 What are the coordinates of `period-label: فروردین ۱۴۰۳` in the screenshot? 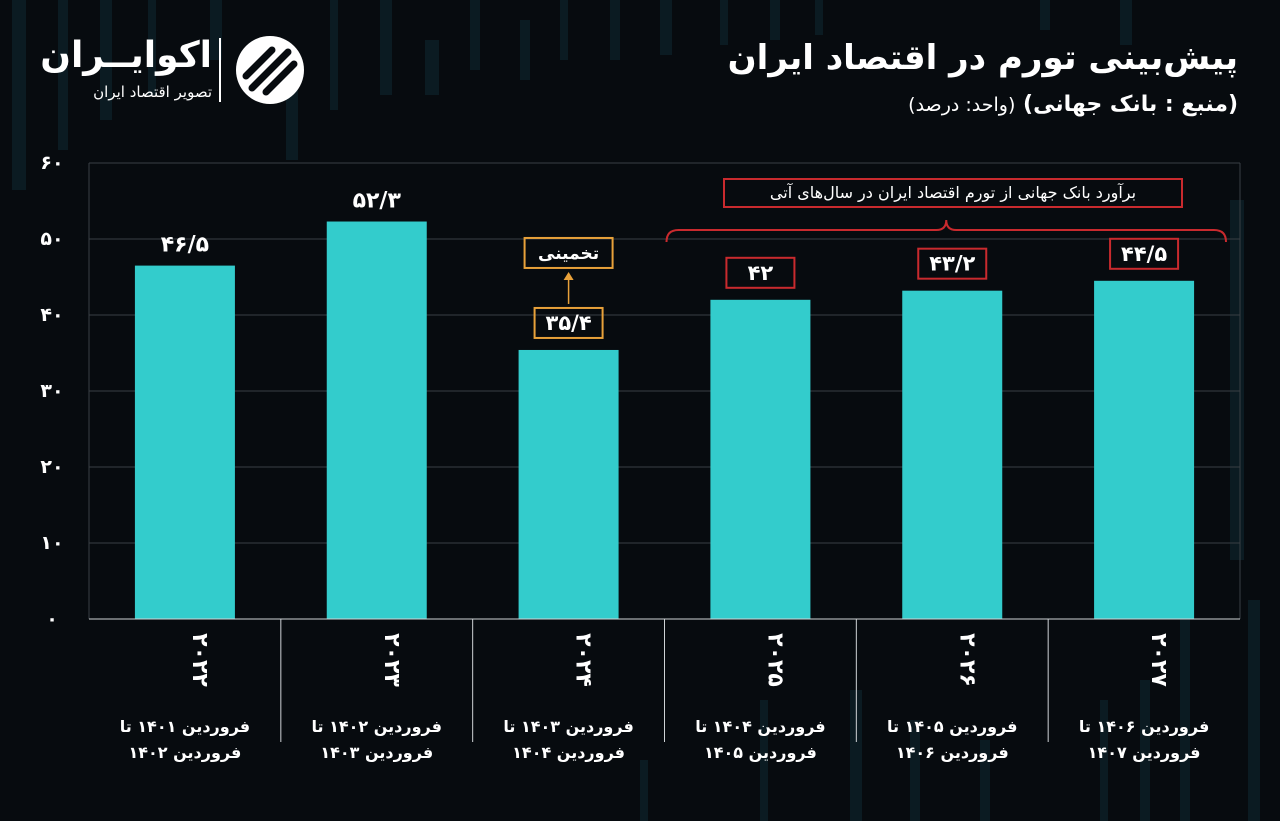 It's located at (376, 752).